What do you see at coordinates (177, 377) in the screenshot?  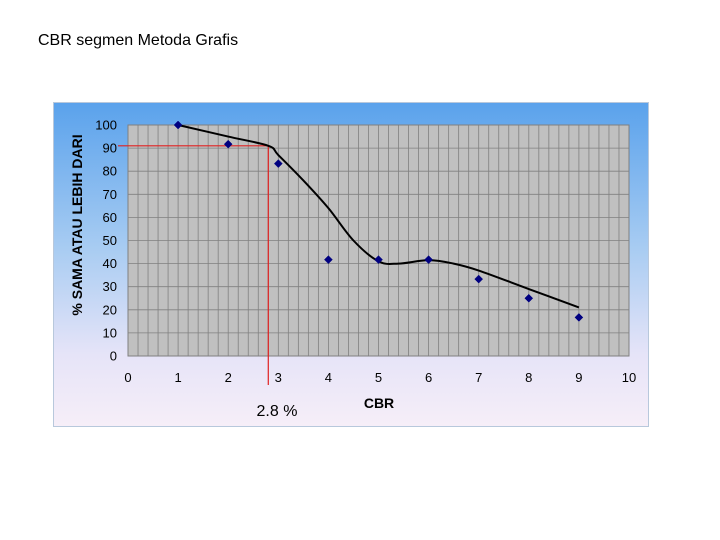 I see `x-tick-label: 1` at bounding box center [177, 377].